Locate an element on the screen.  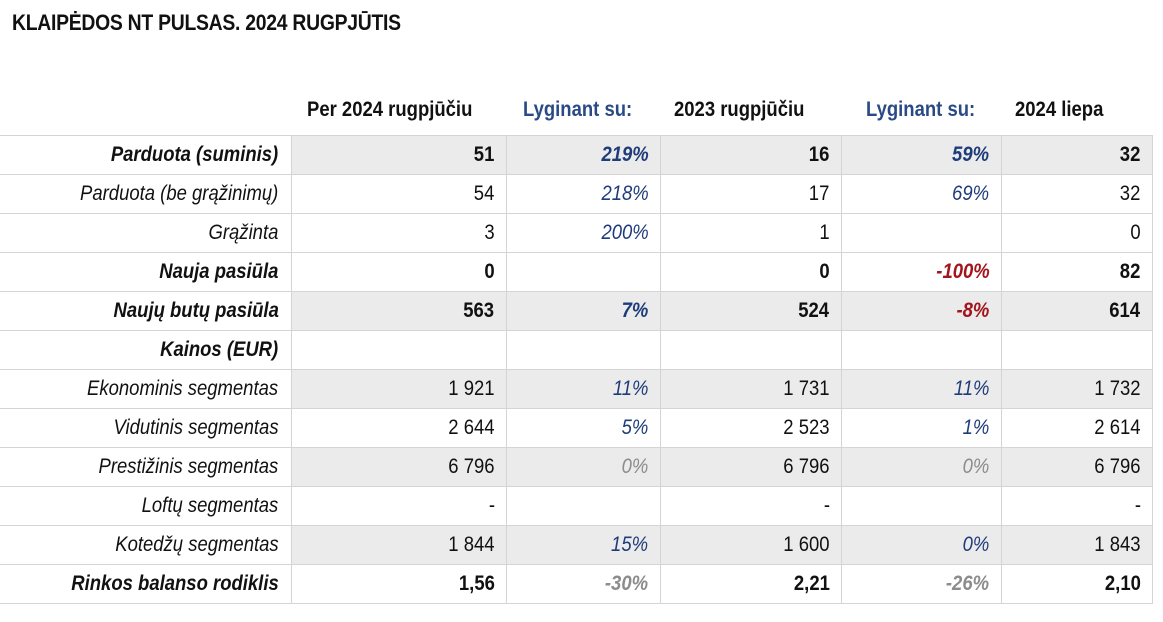
cell-change-vs-last-year: 200% is located at coordinates (583, 233).